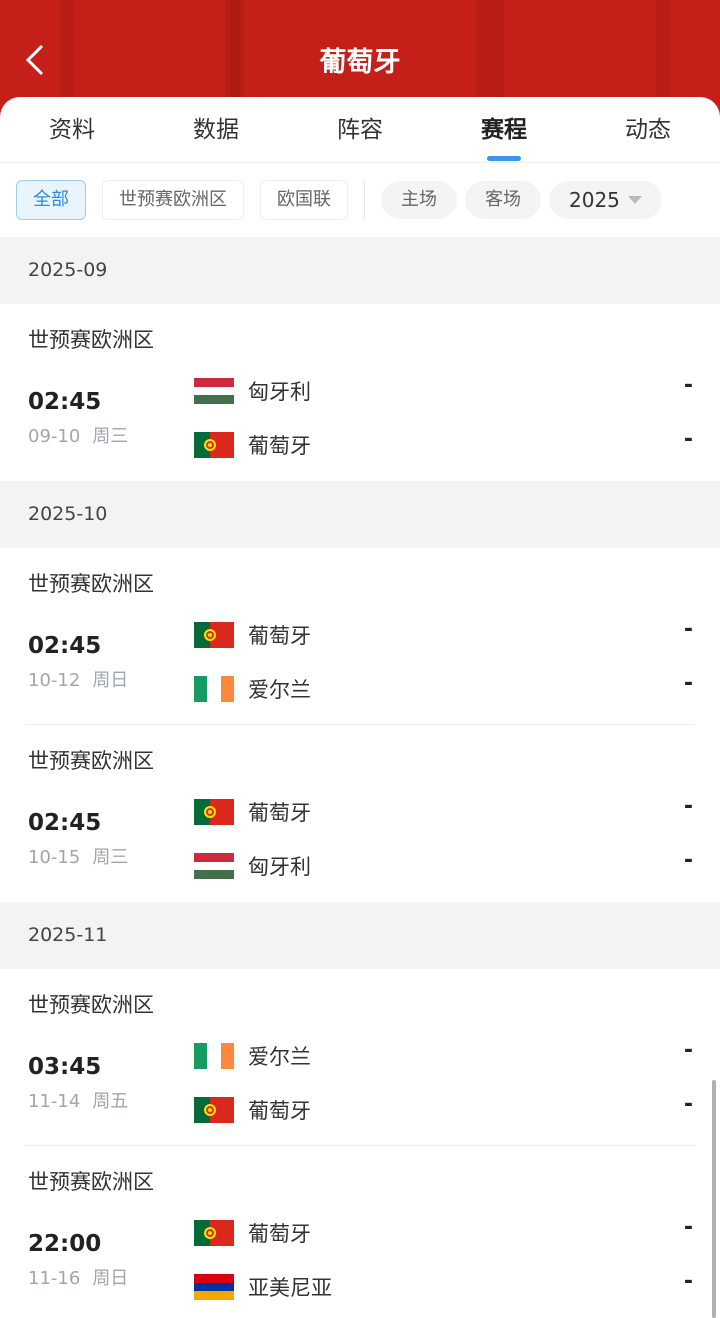  I want to click on tab-3: 赛程, so click(504, 129).